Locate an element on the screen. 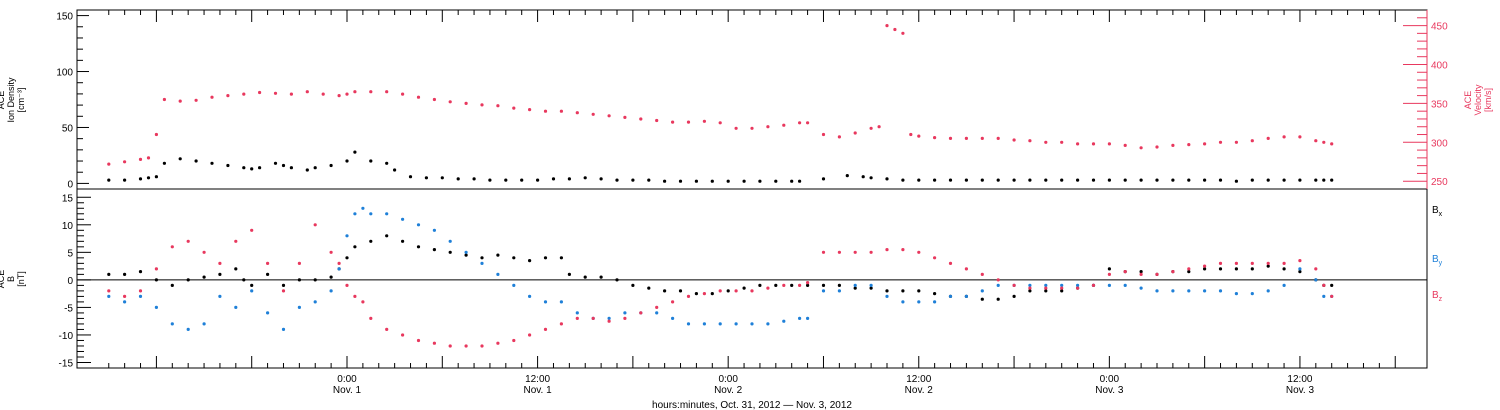 Image resolution: width=1500 pixels, height=410 pixels. y-label-field: B is located at coordinates (11, 279).